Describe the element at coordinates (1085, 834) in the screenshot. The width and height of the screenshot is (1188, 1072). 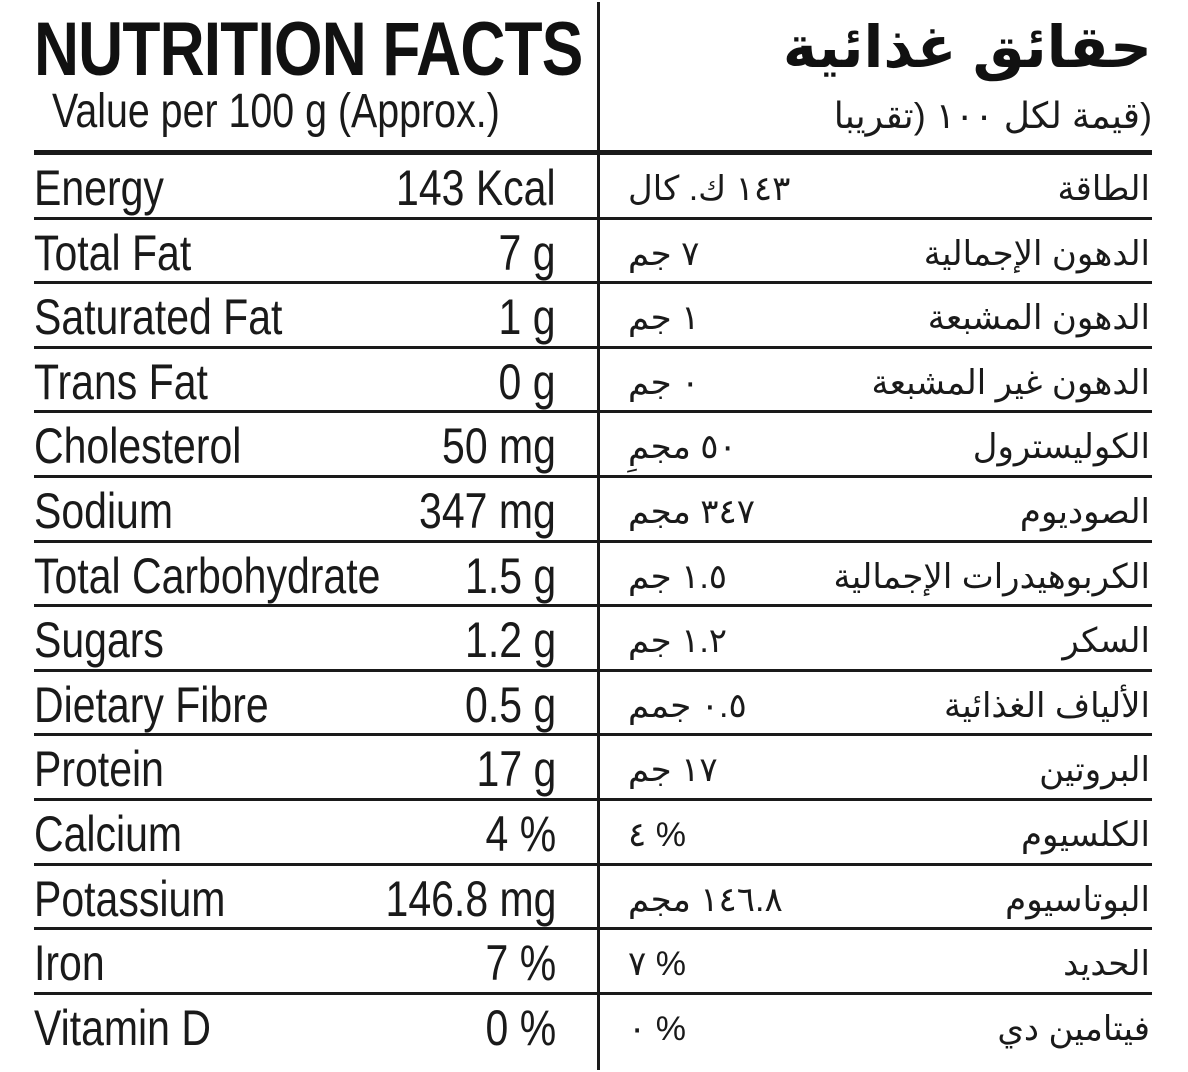
I see `nutrient-name-arabic: الكلسيوم` at that location.